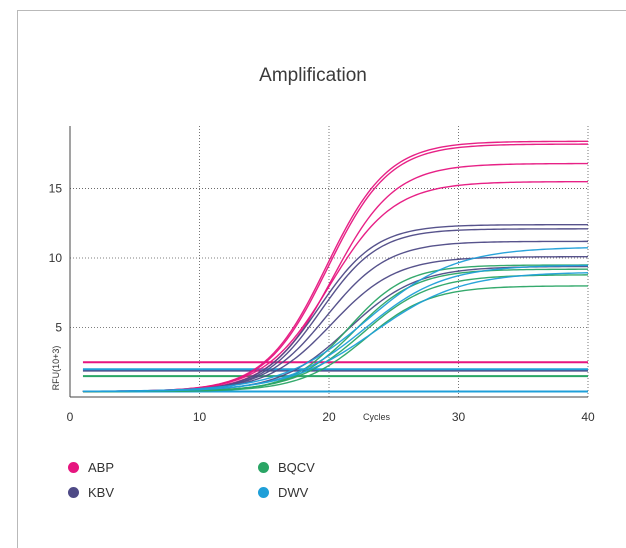  What do you see at coordinates (70, 417) in the screenshot?
I see `x-tick-label: 0` at bounding box center [70, 417].